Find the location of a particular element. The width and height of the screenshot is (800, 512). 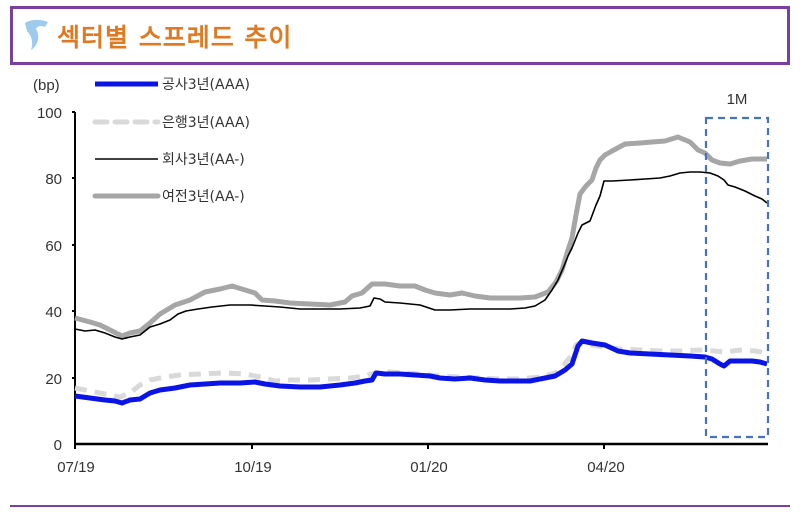

legend-label: 은행3년(AAA) is located at coordinates (206, 123).